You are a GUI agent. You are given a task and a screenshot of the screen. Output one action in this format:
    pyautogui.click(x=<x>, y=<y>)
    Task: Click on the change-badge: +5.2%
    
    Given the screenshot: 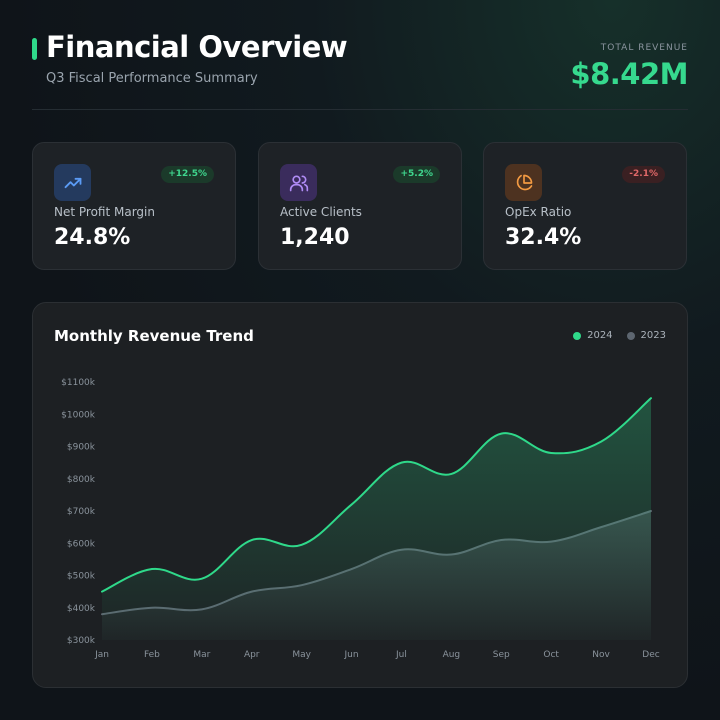 What is the action you would take?
    pyautogui.click(x=416, y=174)
    